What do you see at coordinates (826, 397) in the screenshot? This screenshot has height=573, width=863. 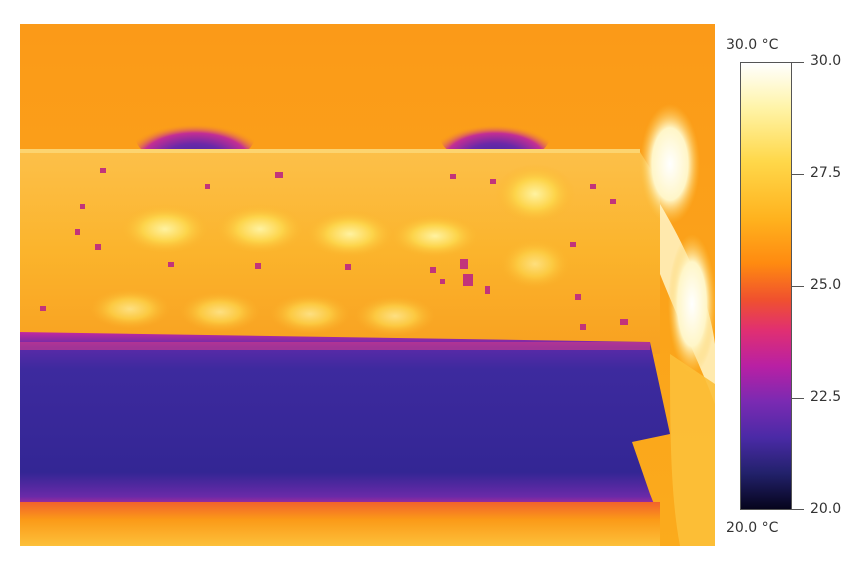 I see `tick-label-22-5: 22.5` at bounding box center [826, 397].